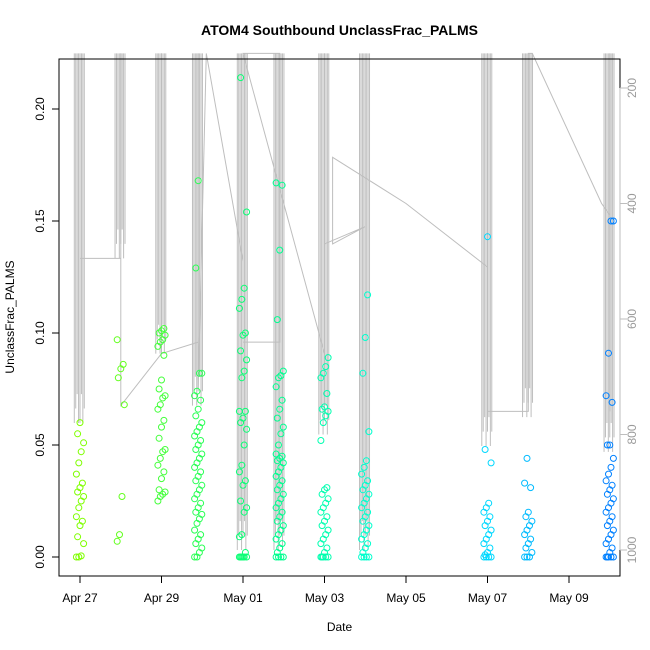 Image resolution: width=650 pixels, height=650 pixels. I want to click on y-tick-label: 0.00, so click(40, 557).